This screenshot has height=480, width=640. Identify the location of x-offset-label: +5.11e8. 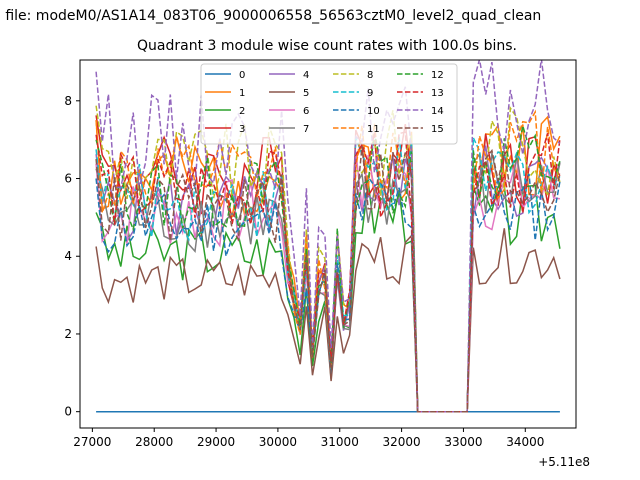
(564, 462).